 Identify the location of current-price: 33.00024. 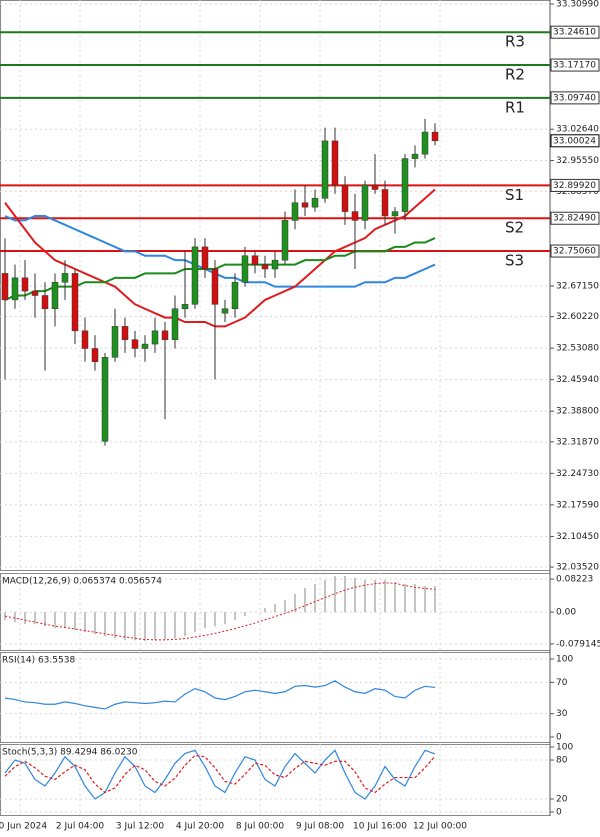
(574, 141).